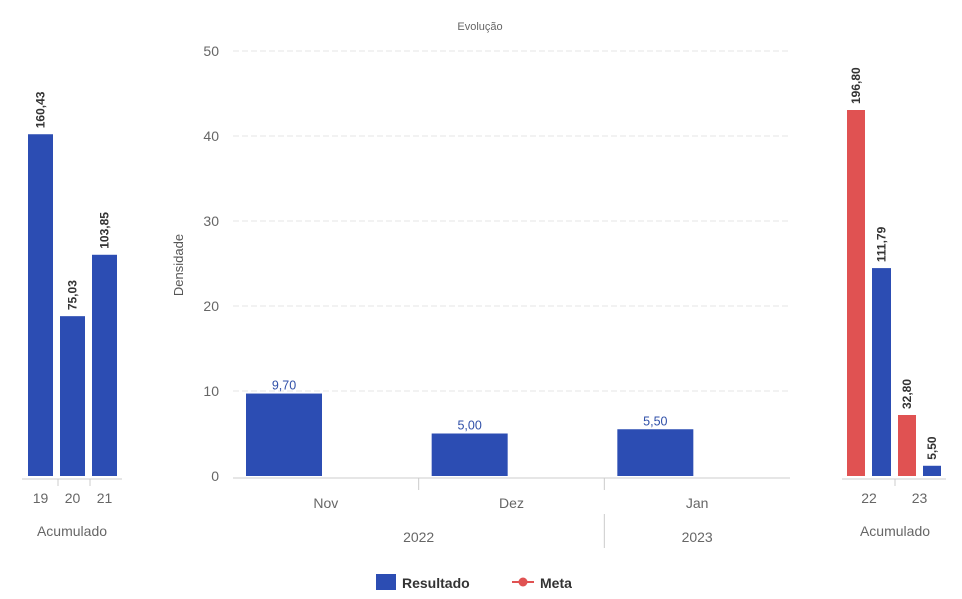 The height and width of the screenshot is (599, 962). Describe the element at coordinates (105, 498) in the screenshot. I see `left-tick-21: 21` at that location.